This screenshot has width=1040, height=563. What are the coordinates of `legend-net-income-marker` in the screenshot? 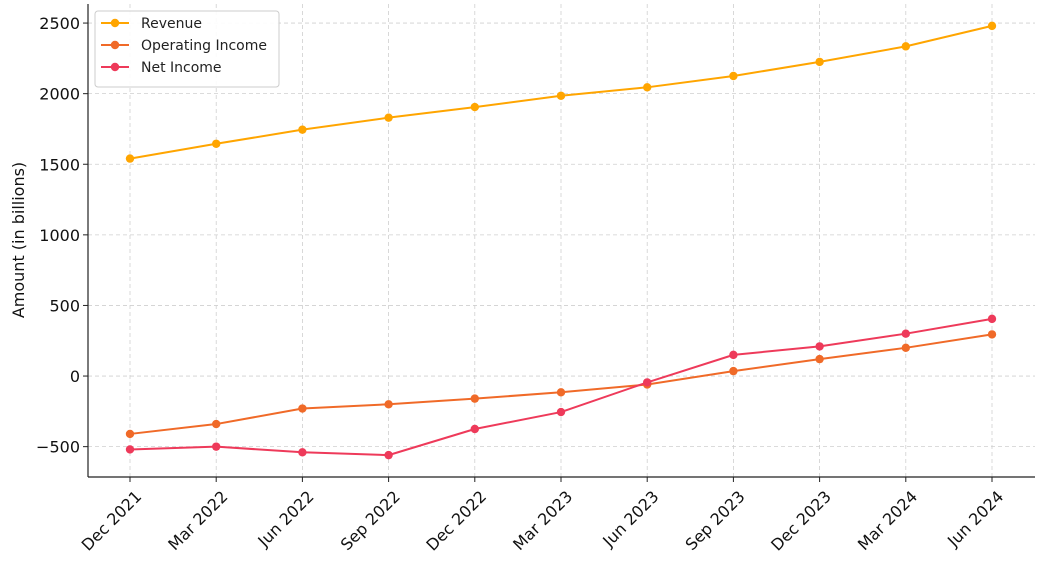 It's located at (115, 67).